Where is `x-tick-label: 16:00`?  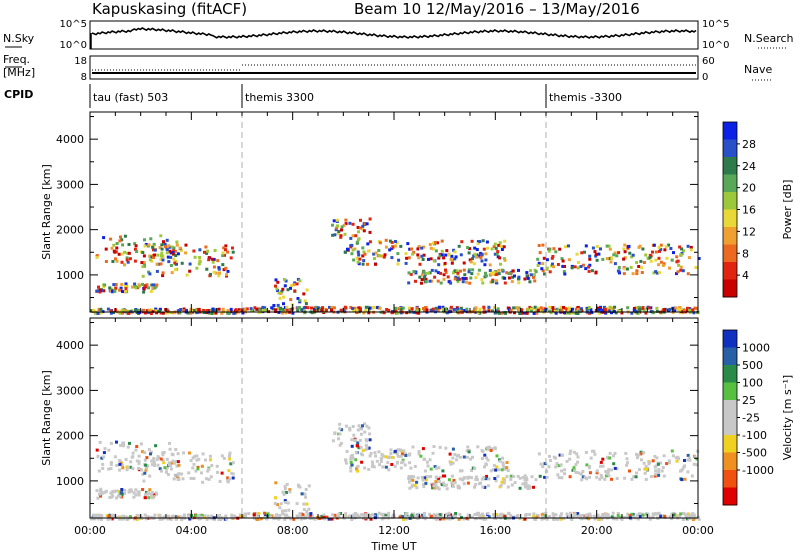 x-tick-label: 16:00 is located at coordinates (495, 530).